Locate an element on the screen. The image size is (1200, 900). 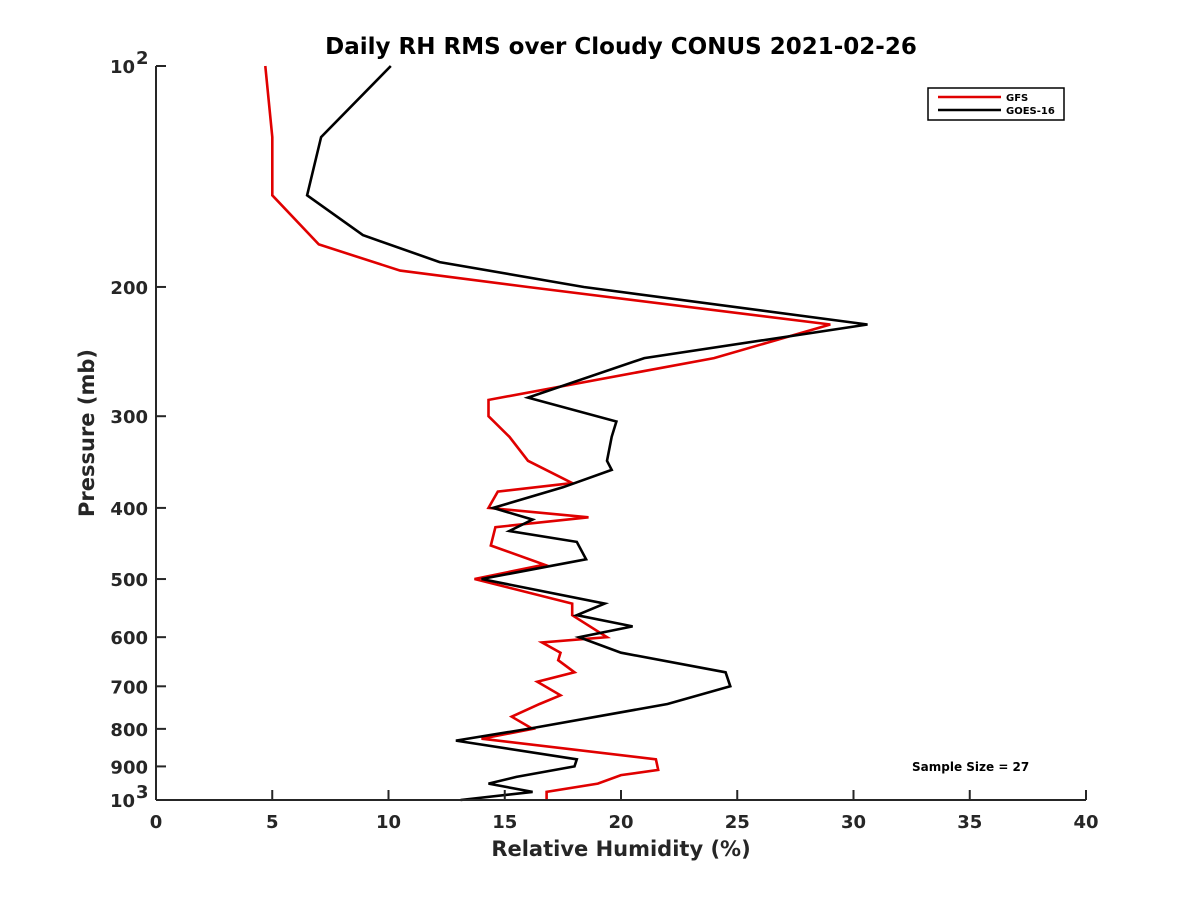
x-axis-label: Relative Humidity (%) is located at coordinates (620, 849).